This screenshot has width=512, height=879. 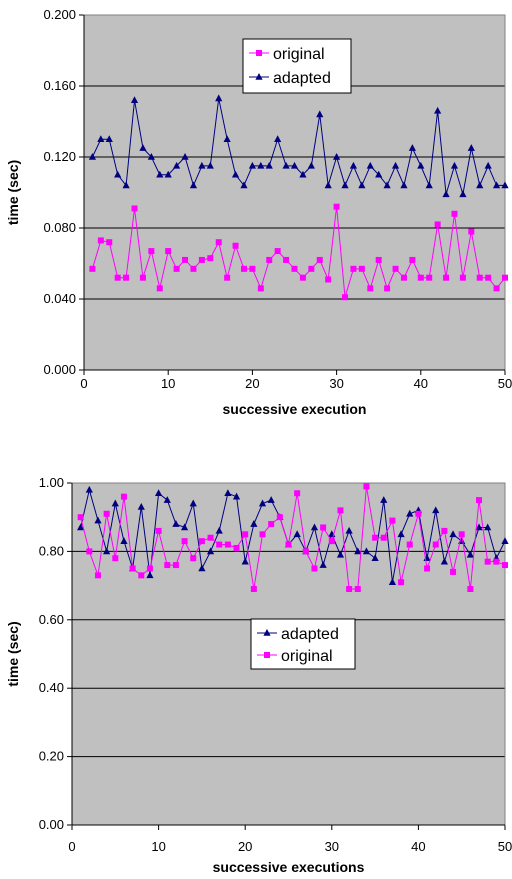 What do you see at coordinates (332, 846) in the screenshot?
I see `x-tick-label: 30` at bounding box center [332, 846].